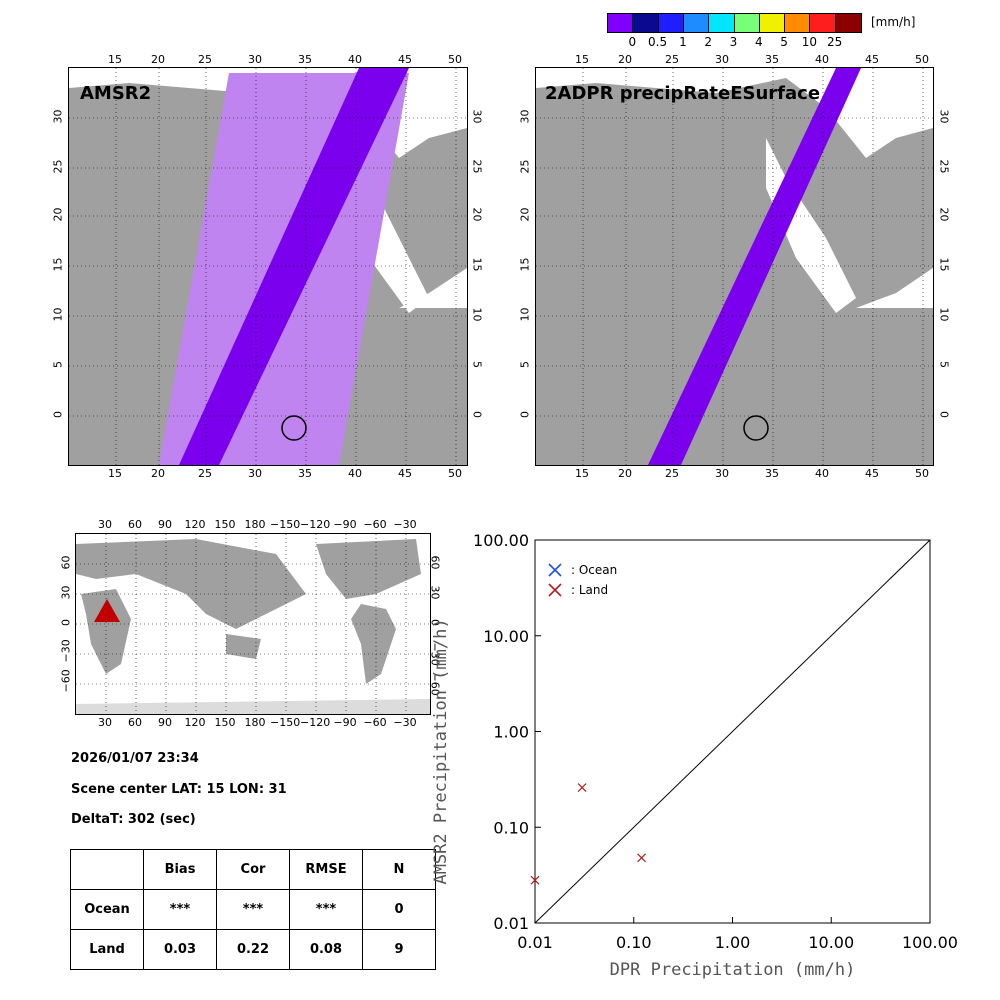  I want to click on y-tick-label: 0.01, so click(511, 923).